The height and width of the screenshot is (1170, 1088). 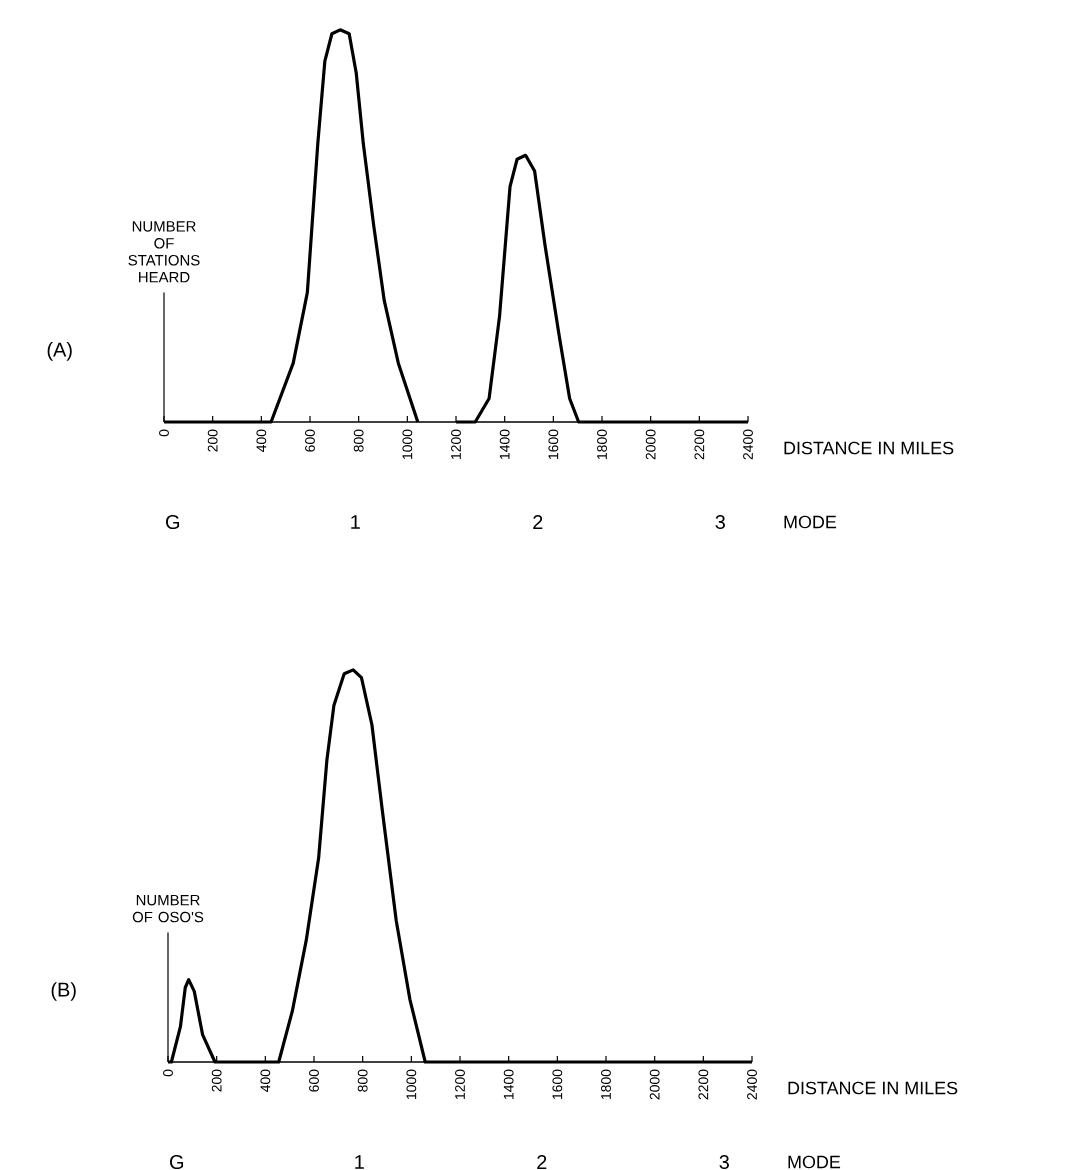 What do you see at coordinates (63, 991) in the screenshot?
I see `text: (B)` at bounding box center [63, 991].